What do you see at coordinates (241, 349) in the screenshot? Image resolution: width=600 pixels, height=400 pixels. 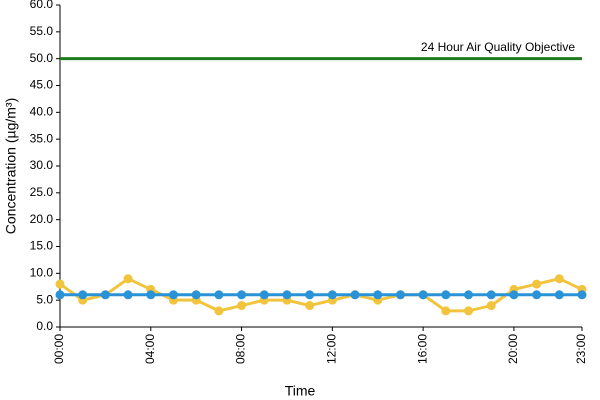 I see `x-tick-label: 08:00` at bounding box center [241, 349].